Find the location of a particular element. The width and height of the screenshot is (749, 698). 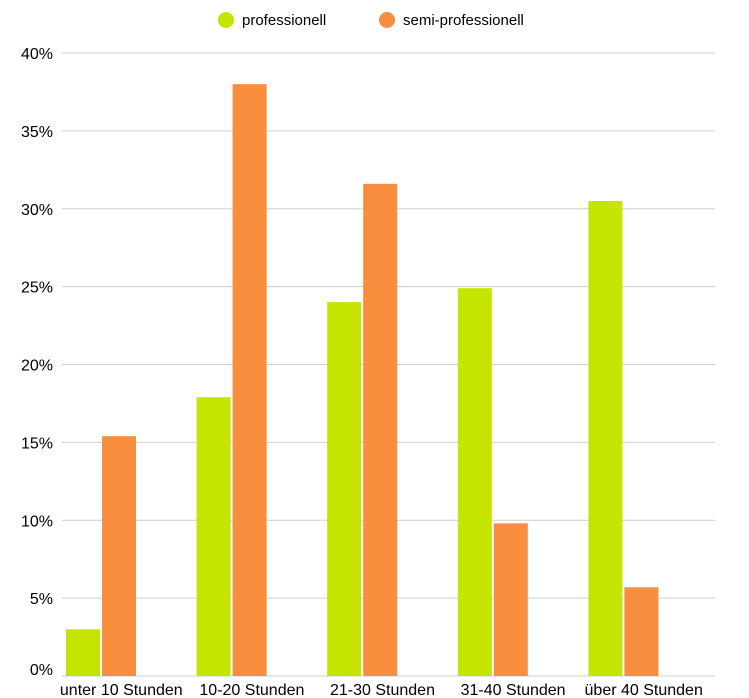

legend-label: professionell is located at coordinates (284, 20).